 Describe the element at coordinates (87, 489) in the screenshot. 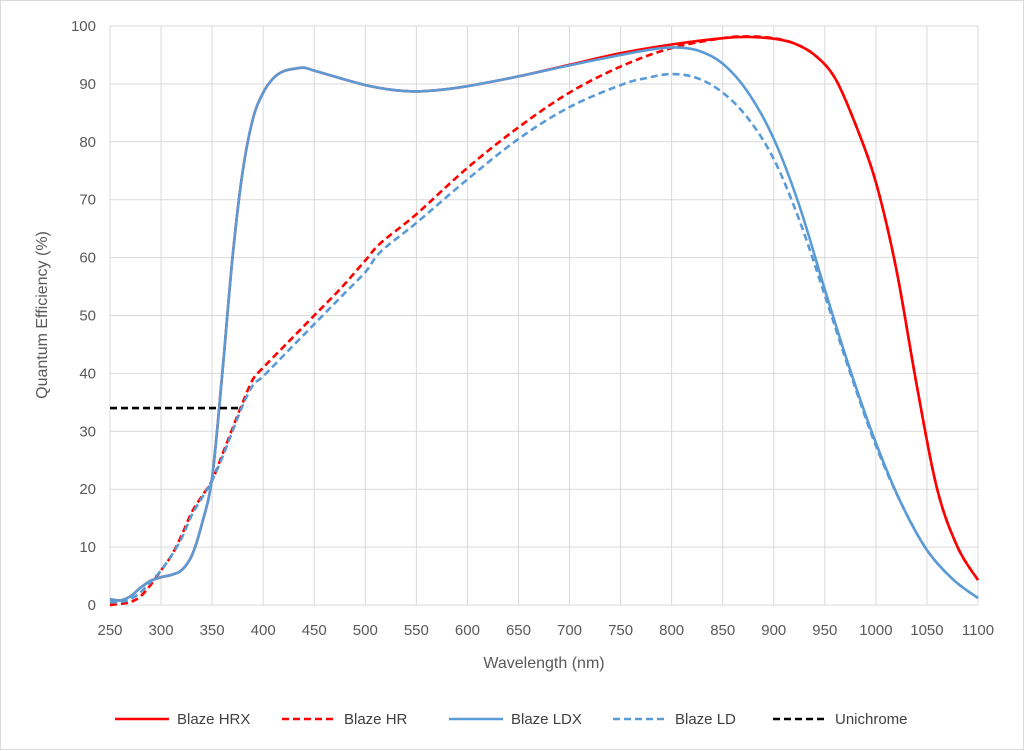

I see `y-tick-label: 20` at that location.